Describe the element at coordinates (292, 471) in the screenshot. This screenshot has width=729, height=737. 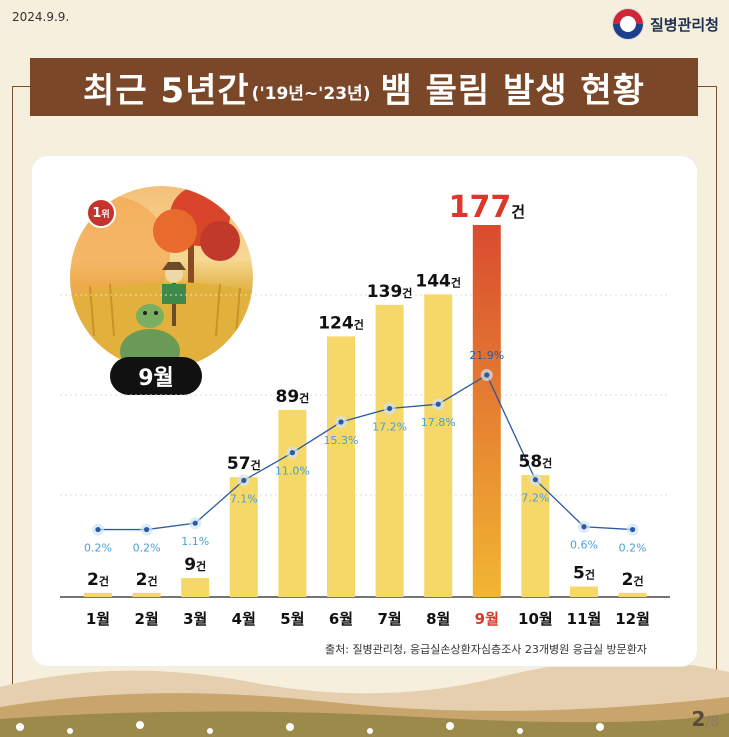
I see `percentage-label: 11.0%` at that location.